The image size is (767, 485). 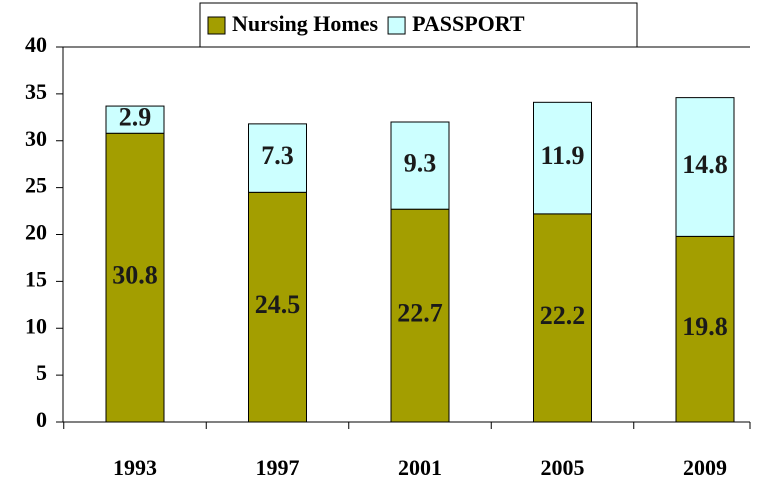 What do you see at coordinates (135, 467) in the screenshot?
I see `x-tick-label: 1993` at bounding box center [135, 467].